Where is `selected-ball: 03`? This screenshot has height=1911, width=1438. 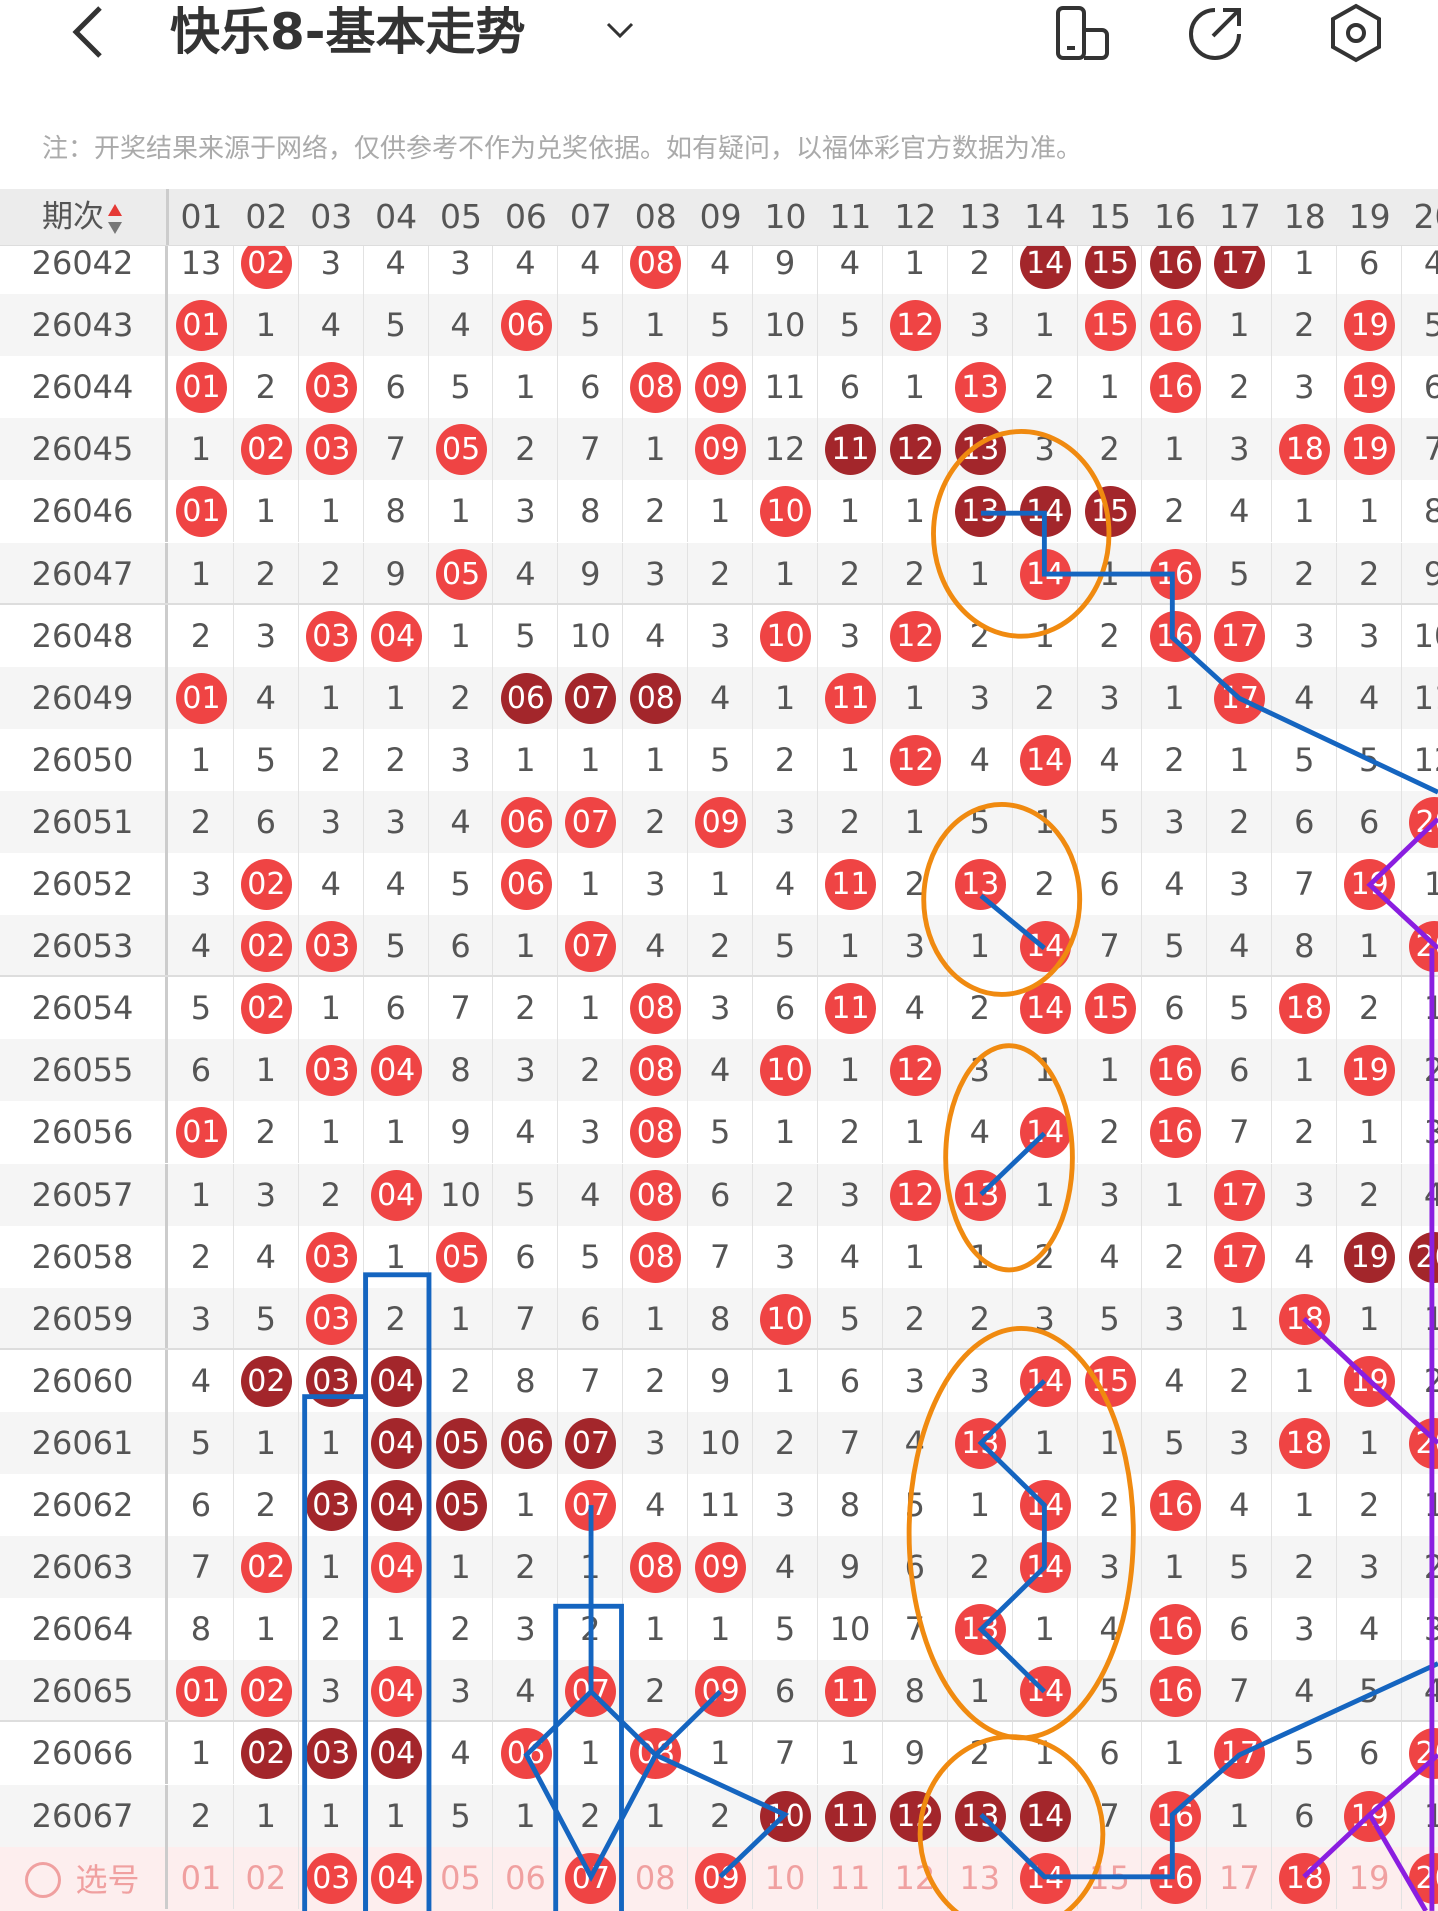 selected-ball: 03 is located at coordinates (331, 1878).